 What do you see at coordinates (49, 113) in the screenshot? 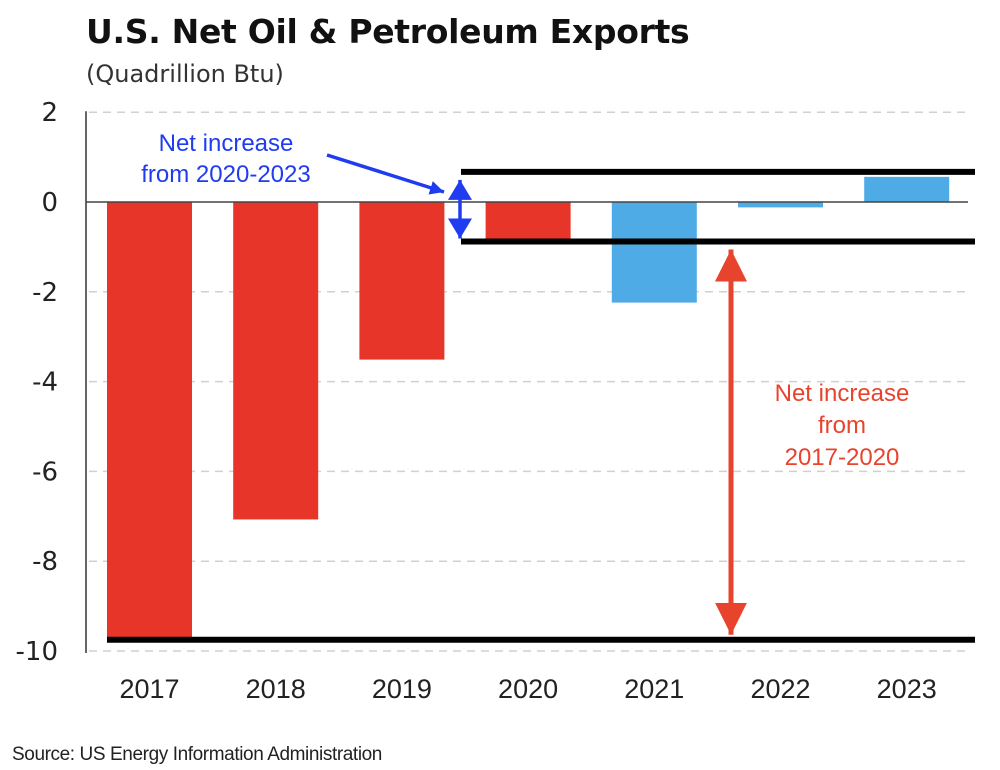
I see `y-tick-label: 2` at bounding box center [49, 113].